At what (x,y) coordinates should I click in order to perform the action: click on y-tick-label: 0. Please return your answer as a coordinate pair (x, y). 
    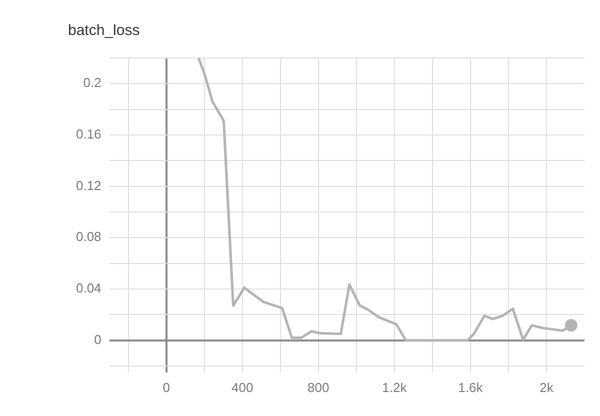
    Looking at the image, I should click on (98, 339).